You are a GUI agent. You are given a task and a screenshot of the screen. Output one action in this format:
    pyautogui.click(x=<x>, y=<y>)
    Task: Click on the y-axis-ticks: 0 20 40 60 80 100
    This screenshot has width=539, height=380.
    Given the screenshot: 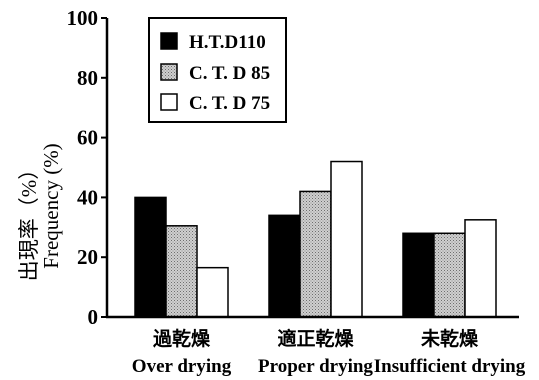 What is the action you would take?
    pyautogui.click(x=87, y=167)
    